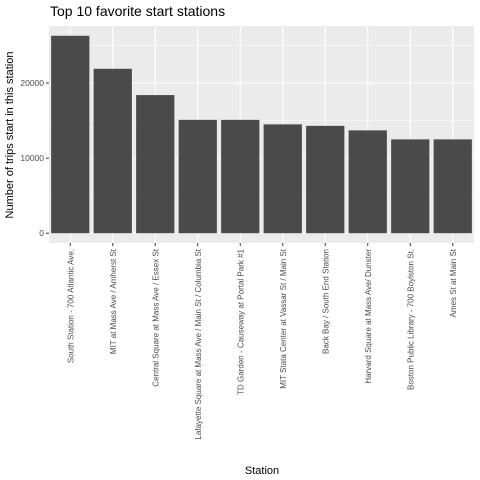 The width and height of the screenshot is (480, 480). What do you see at coordinates (240, 321) in the screenshot?
I see `x-tick-label: TD Garden - Causeway at Portal Park #1` at bounding box center [240, 321].